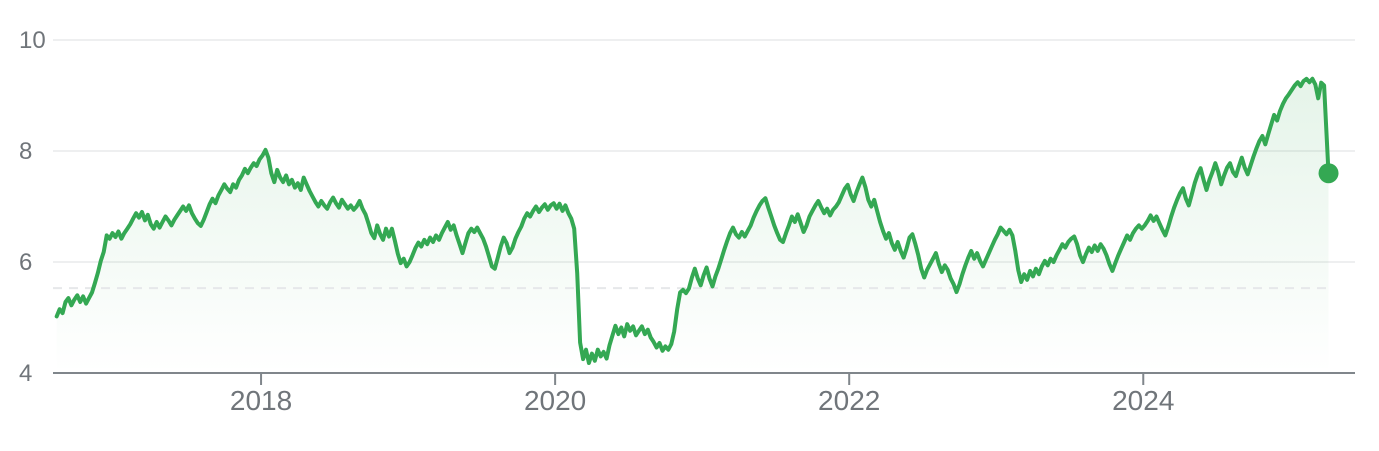 The width and height of the screenshot is (1379, 451). What do you see at coordinates (25, 373) in the screenshot?
I see `y-axis-label: 4` at bounding box center [25, 373].